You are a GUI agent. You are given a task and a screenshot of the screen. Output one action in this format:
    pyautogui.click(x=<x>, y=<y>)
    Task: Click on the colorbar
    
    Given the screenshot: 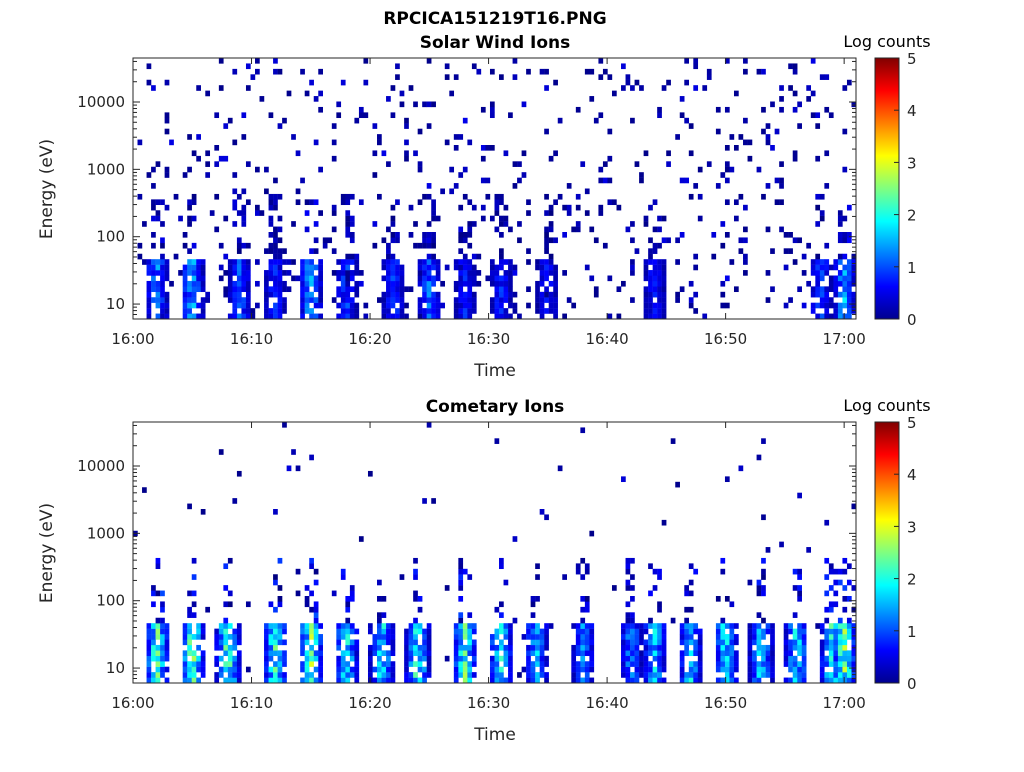 What is the action you would take?
    pyautogui.click(x=887, y=552)
    